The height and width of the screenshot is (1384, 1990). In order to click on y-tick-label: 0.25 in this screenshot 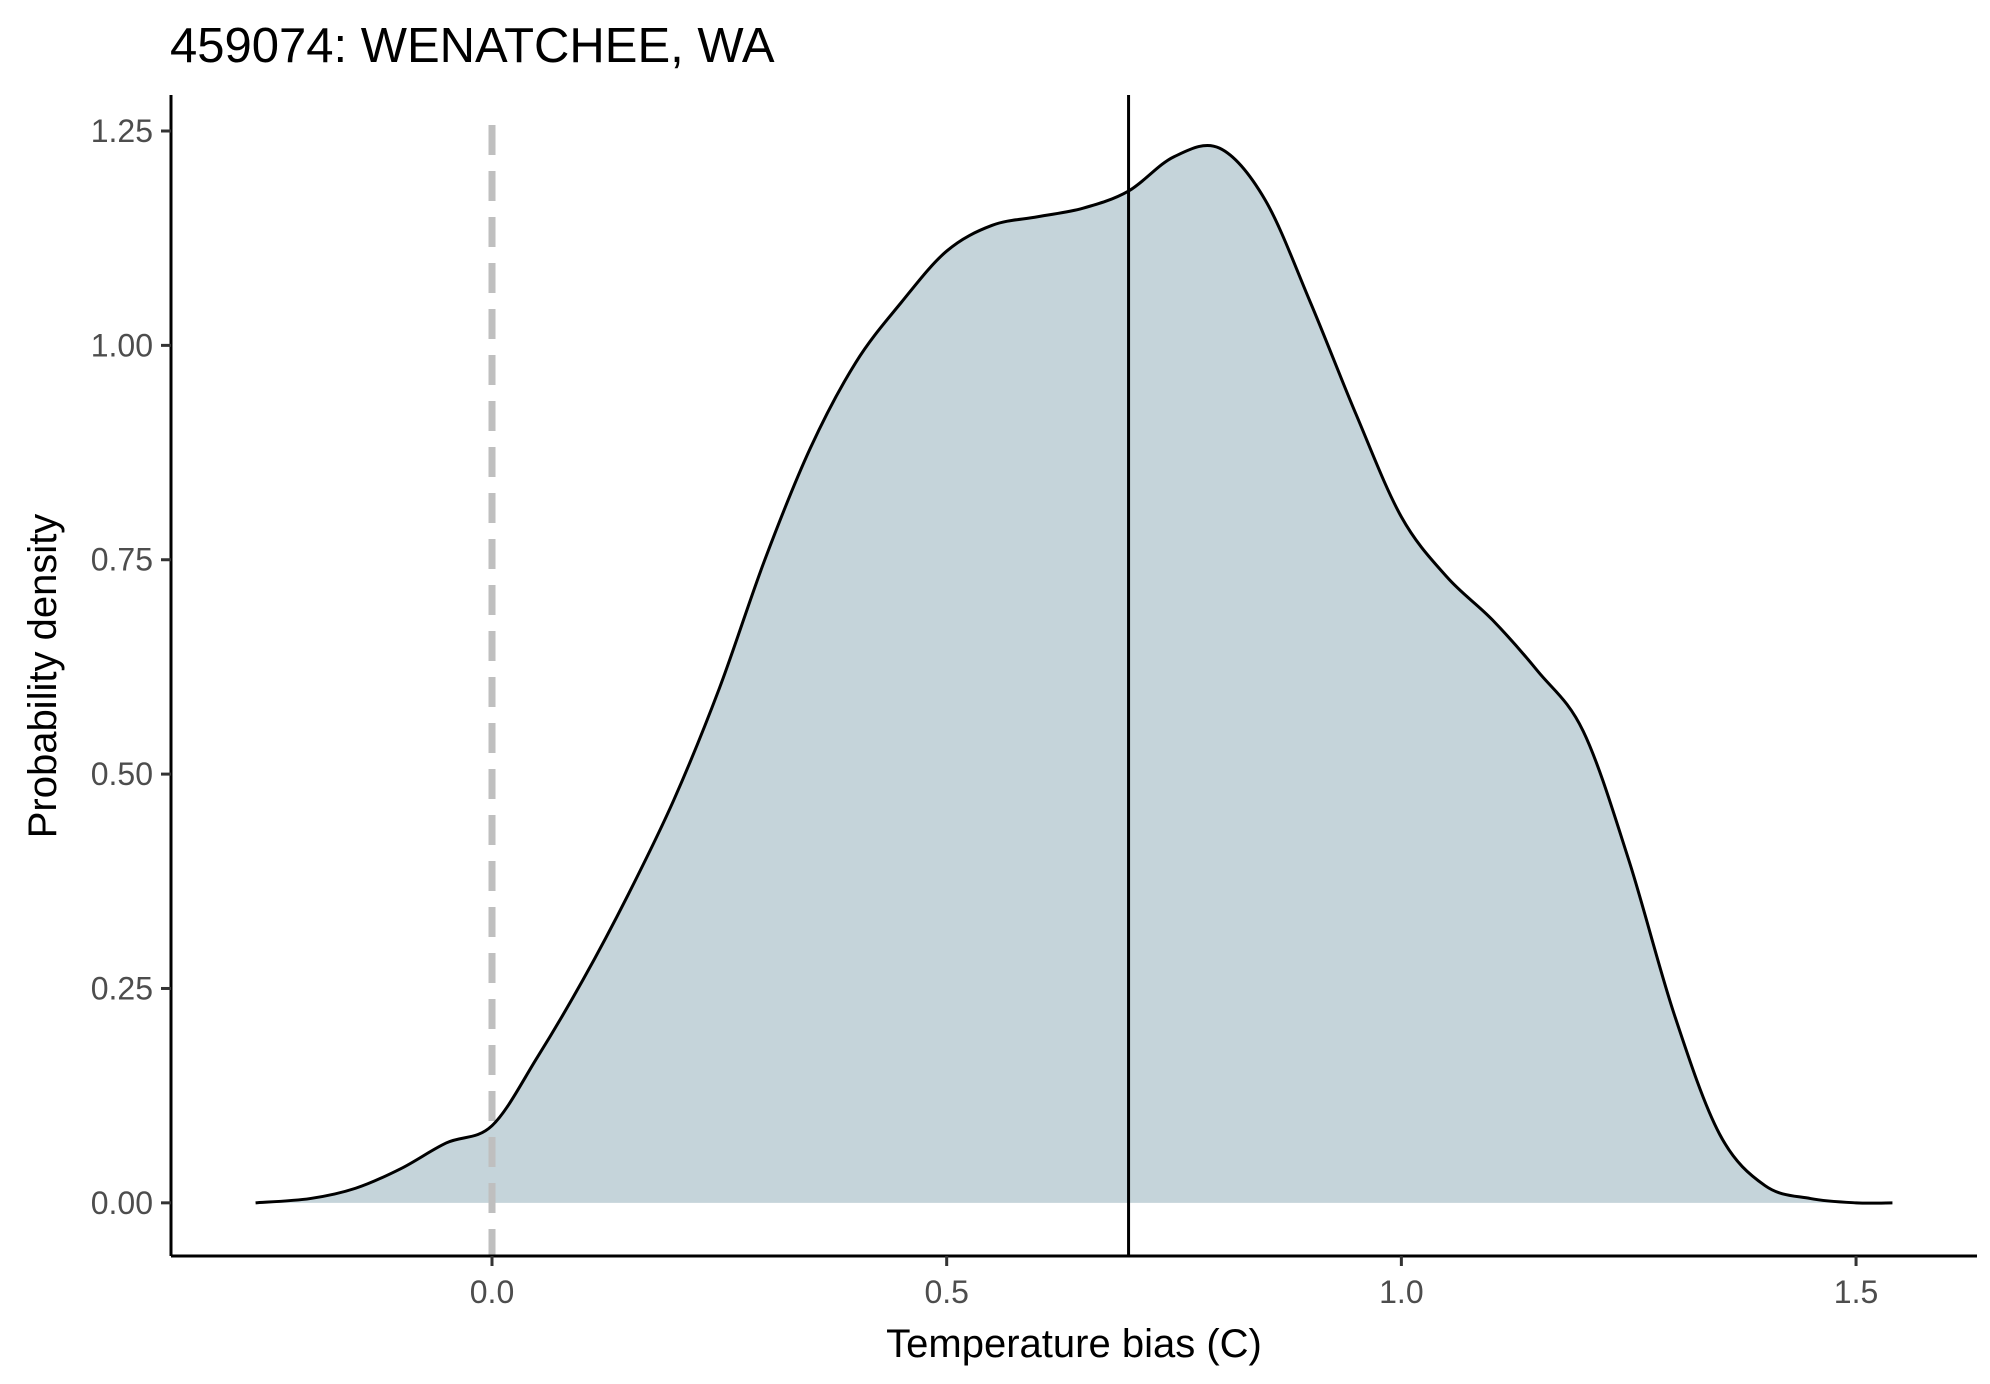, I will do `click(122, 988)`.